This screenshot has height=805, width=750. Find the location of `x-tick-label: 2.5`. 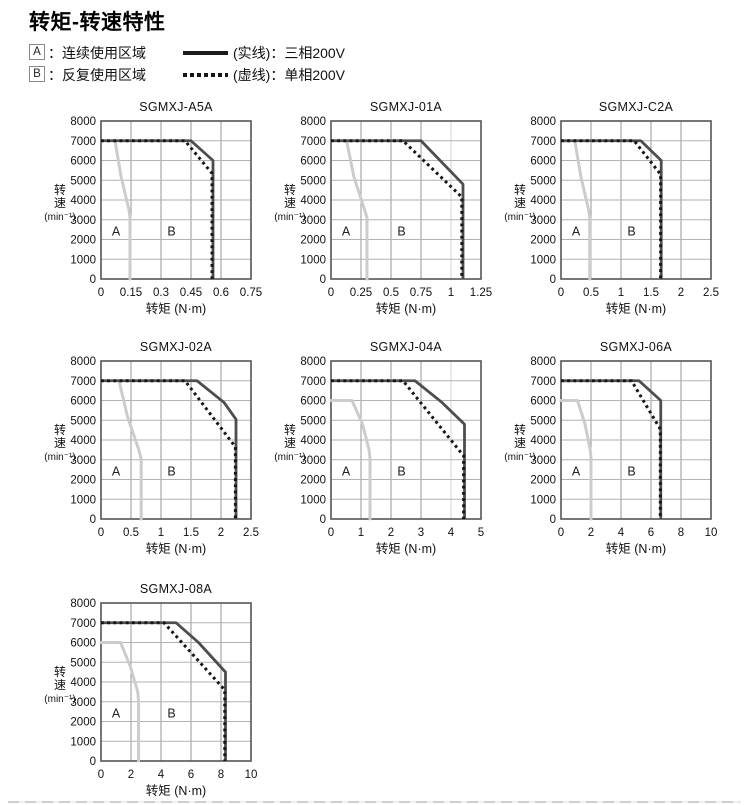

x-tick-label: 2.5 is located at coordinates (711, 293).